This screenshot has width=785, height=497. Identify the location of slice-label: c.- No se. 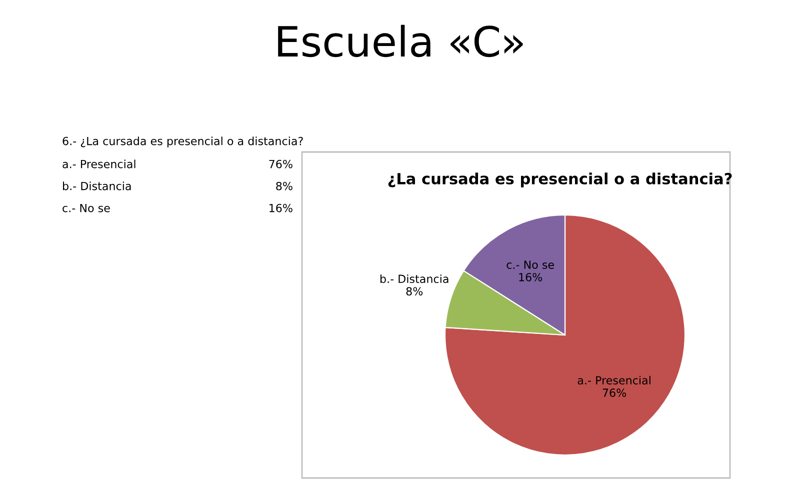
(530, 264).